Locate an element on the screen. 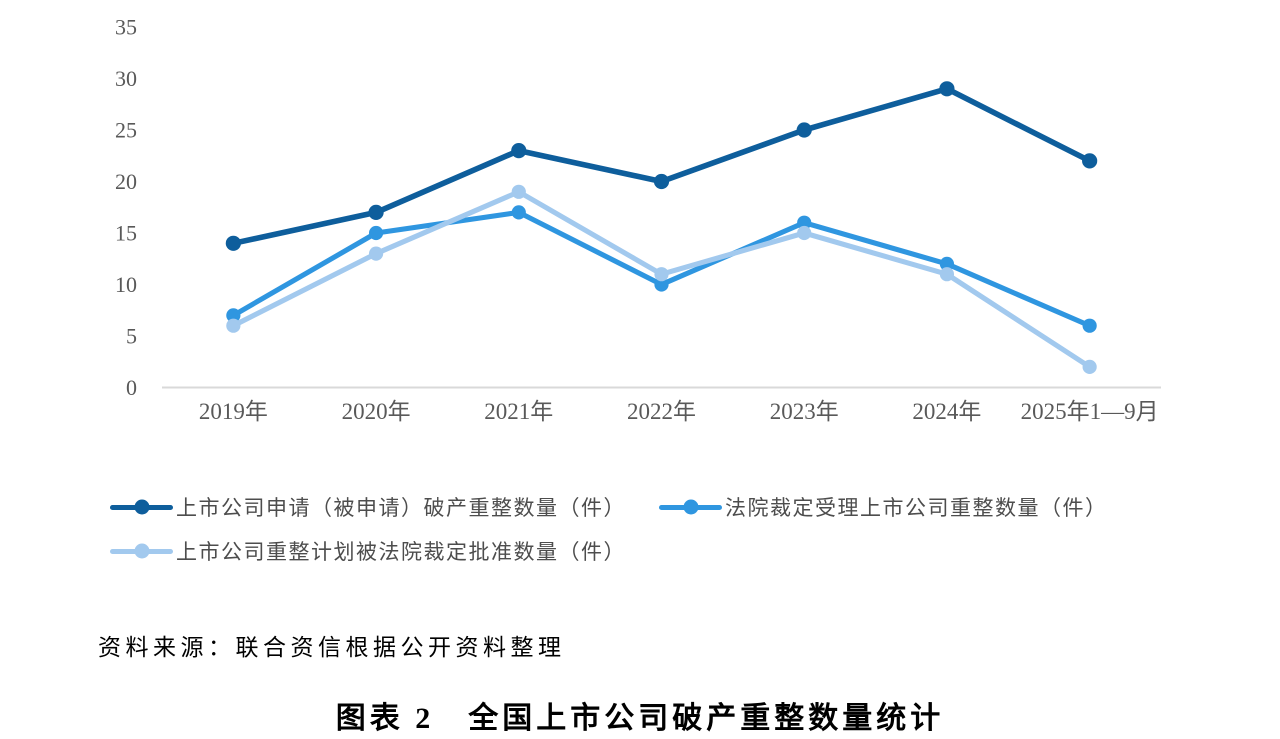 This screenshot has width=1280, height=739. legend-label-accepted: 法院裁定受理上市公司重整数量（件） is located at coordinates (916, 508).